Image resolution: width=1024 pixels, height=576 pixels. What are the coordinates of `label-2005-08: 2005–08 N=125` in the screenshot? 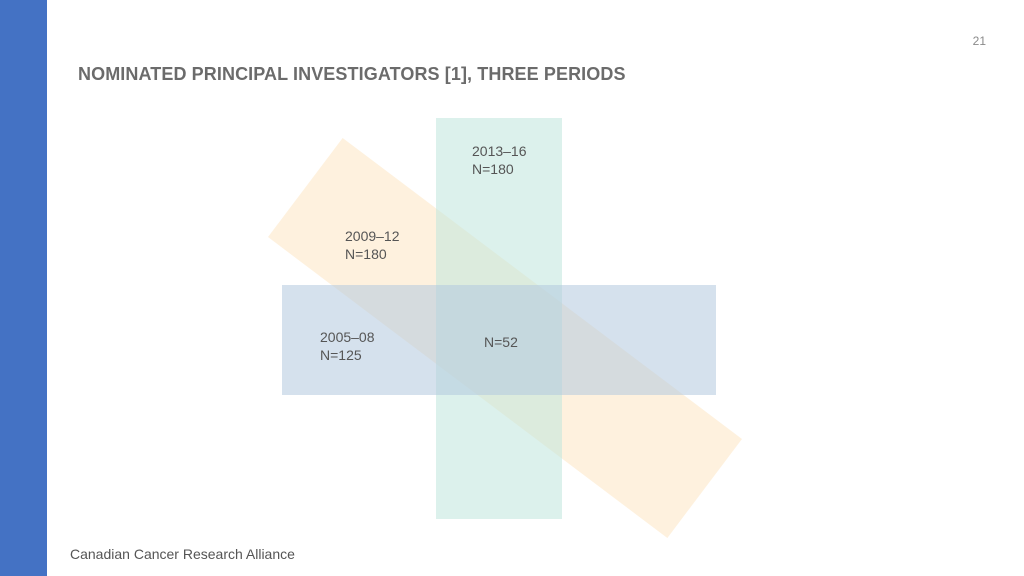 It's located at (347, 346).